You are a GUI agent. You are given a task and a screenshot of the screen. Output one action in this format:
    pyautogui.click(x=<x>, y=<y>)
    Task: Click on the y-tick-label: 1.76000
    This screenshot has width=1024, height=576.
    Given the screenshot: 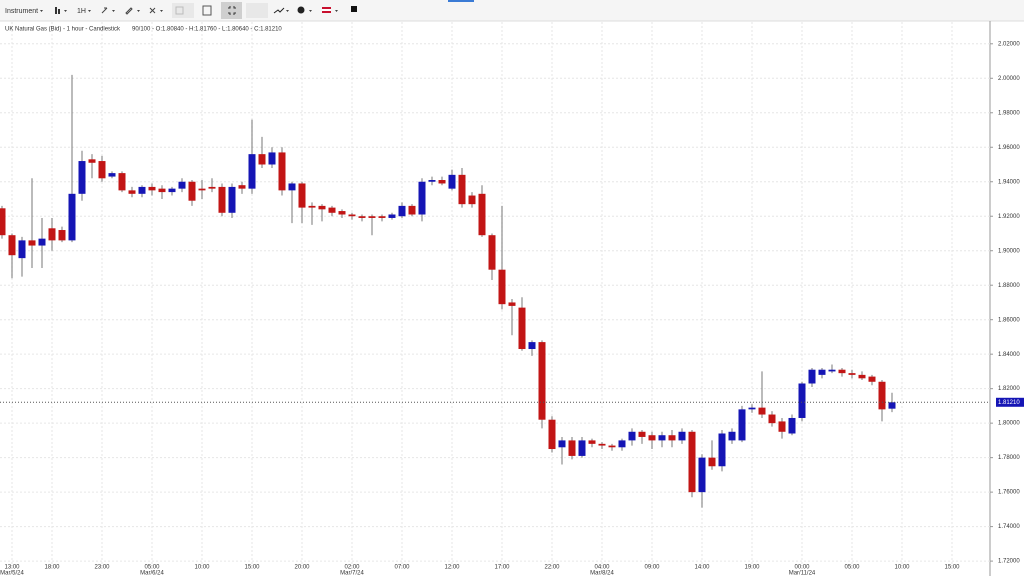 What is the action you would take?
    pyautogui.click(x=1009, y=493)
    